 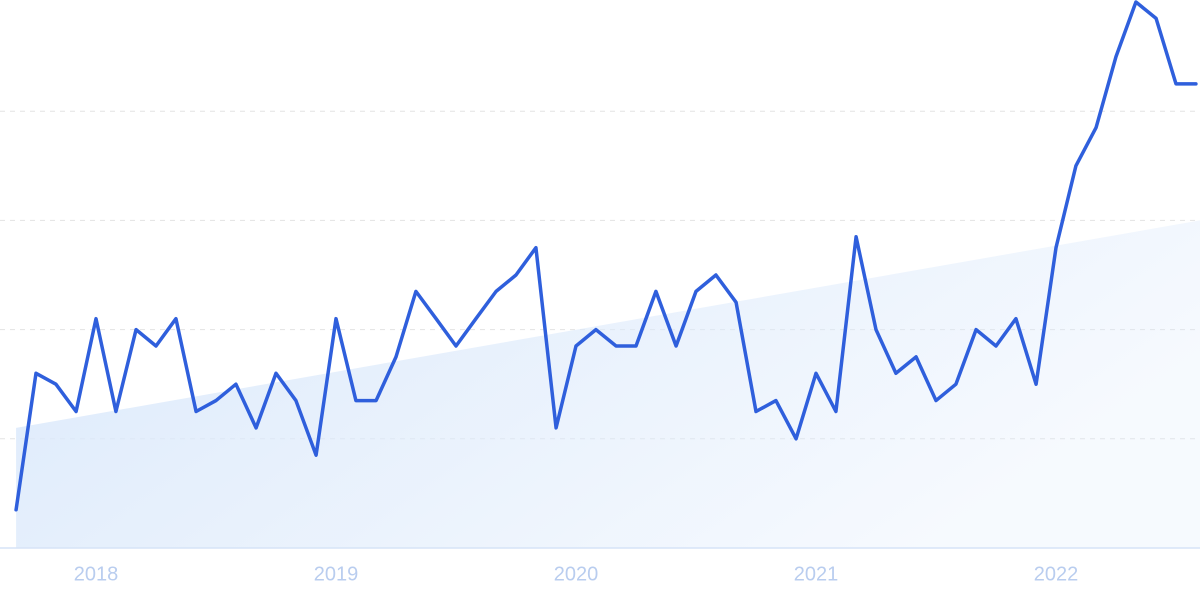 I want to click on x-tick-label: 2022, so click(x=1056, y=574).